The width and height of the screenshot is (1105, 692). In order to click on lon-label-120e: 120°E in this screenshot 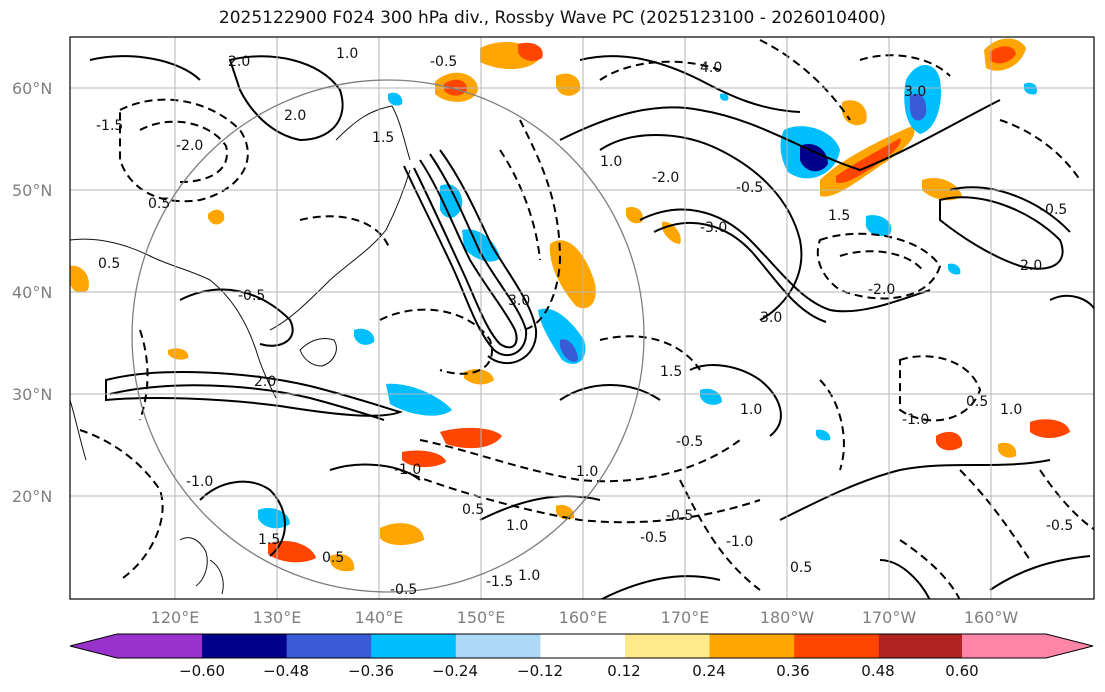, I will do `click(175, 617)`.